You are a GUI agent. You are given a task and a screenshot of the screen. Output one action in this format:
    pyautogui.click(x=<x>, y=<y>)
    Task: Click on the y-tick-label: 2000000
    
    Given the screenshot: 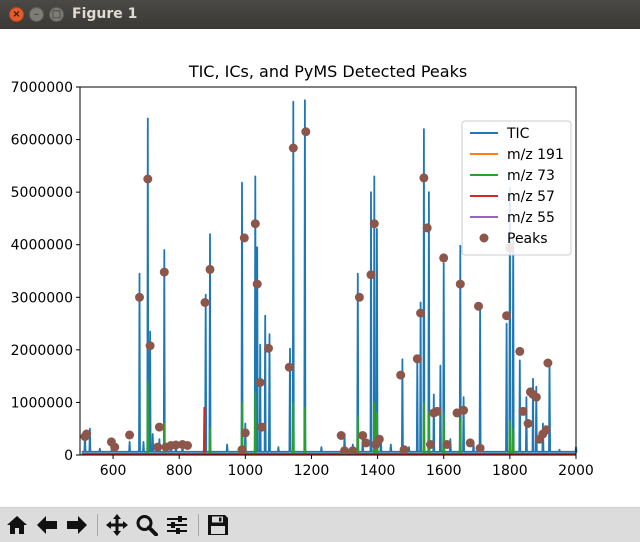 What is the action you would take?
    pyautogui.click(x=42, y=351)
    